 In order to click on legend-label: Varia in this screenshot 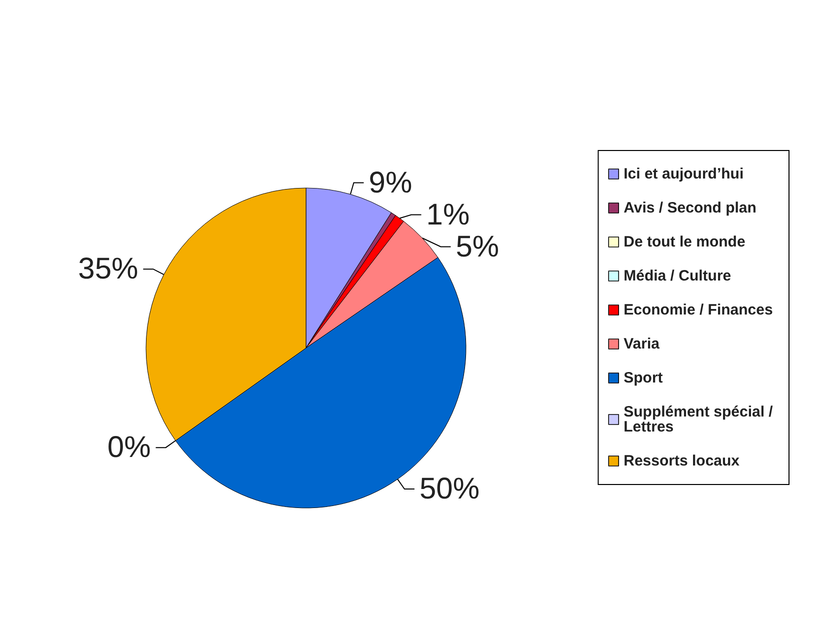, I will do `click(642, 344)`.